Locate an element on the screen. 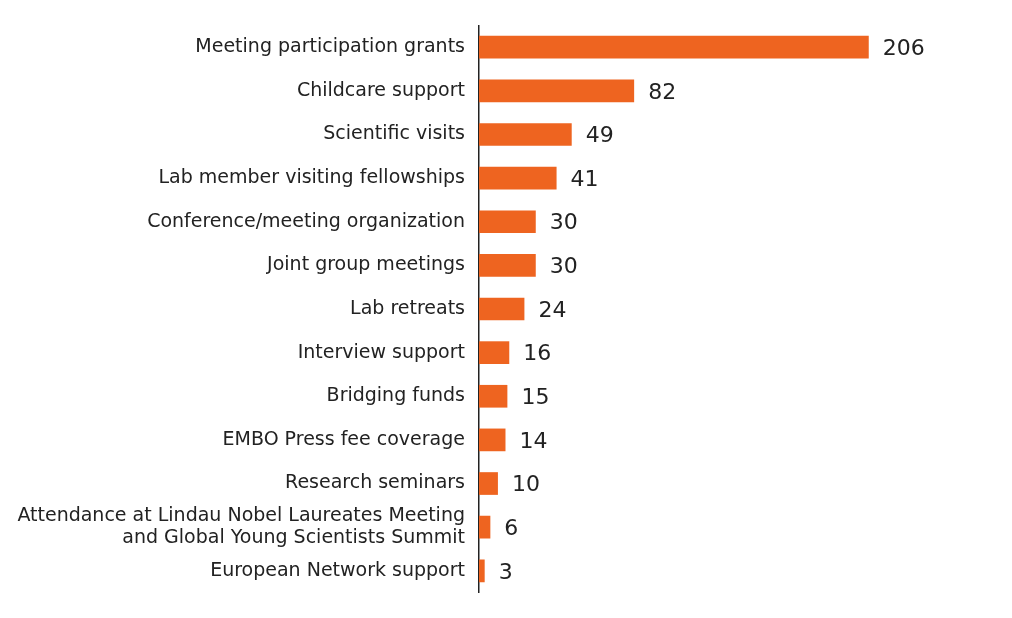 This screenshot has width=1012, height=618. data-label: 82 is located at coordinates (662, 91).